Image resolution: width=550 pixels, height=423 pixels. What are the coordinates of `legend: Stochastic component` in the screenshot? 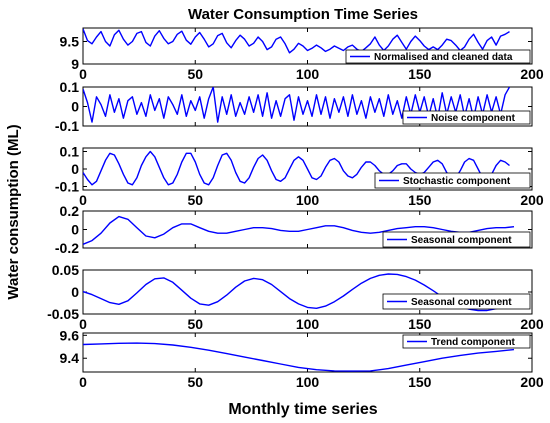 It's located at (452, 180).